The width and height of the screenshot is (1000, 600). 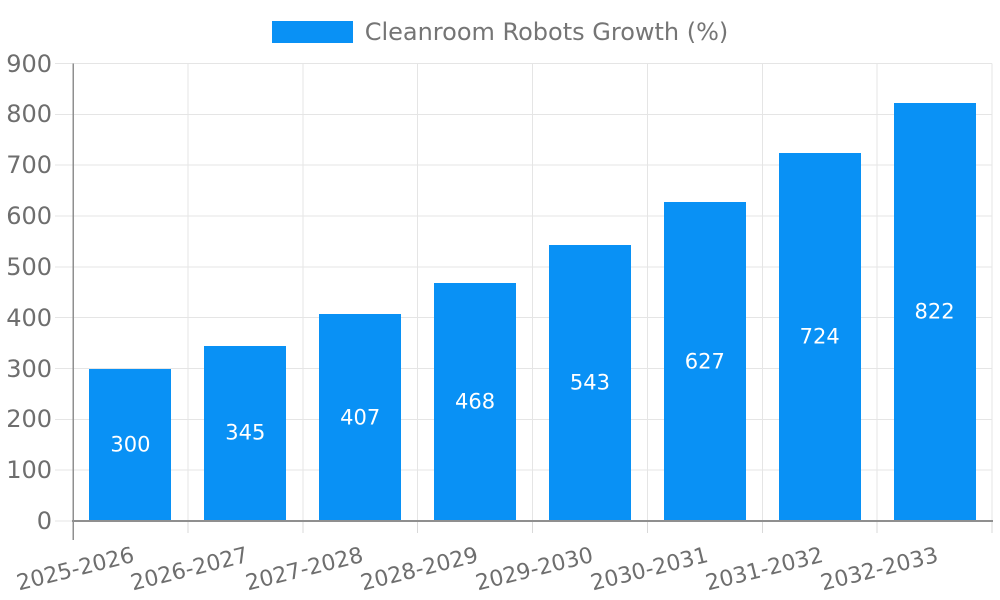 I want to click on bar-value-label: 543, so click(x=589, y=382).